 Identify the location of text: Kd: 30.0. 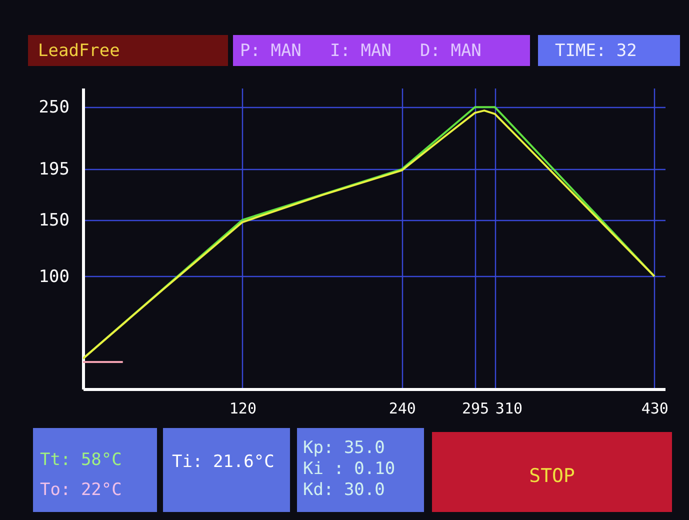
(344, 490).